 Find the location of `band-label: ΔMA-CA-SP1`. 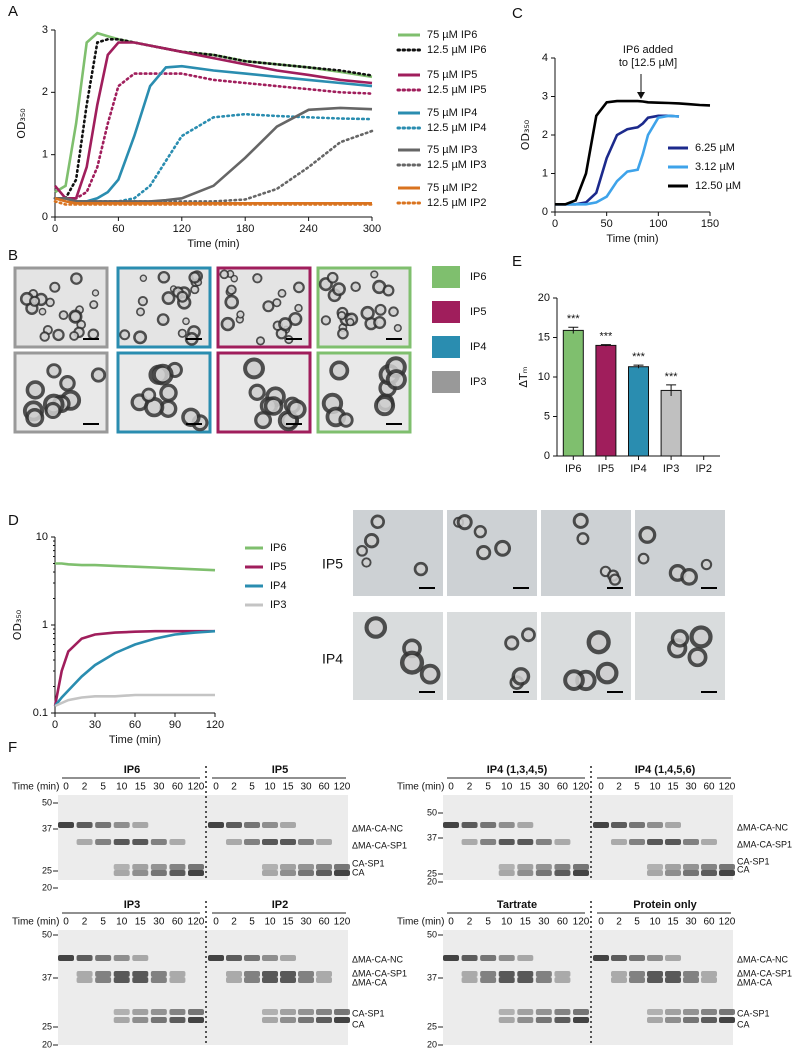

band-label: ΔMA-CA-SP1 is located at coordinates (379, 845).